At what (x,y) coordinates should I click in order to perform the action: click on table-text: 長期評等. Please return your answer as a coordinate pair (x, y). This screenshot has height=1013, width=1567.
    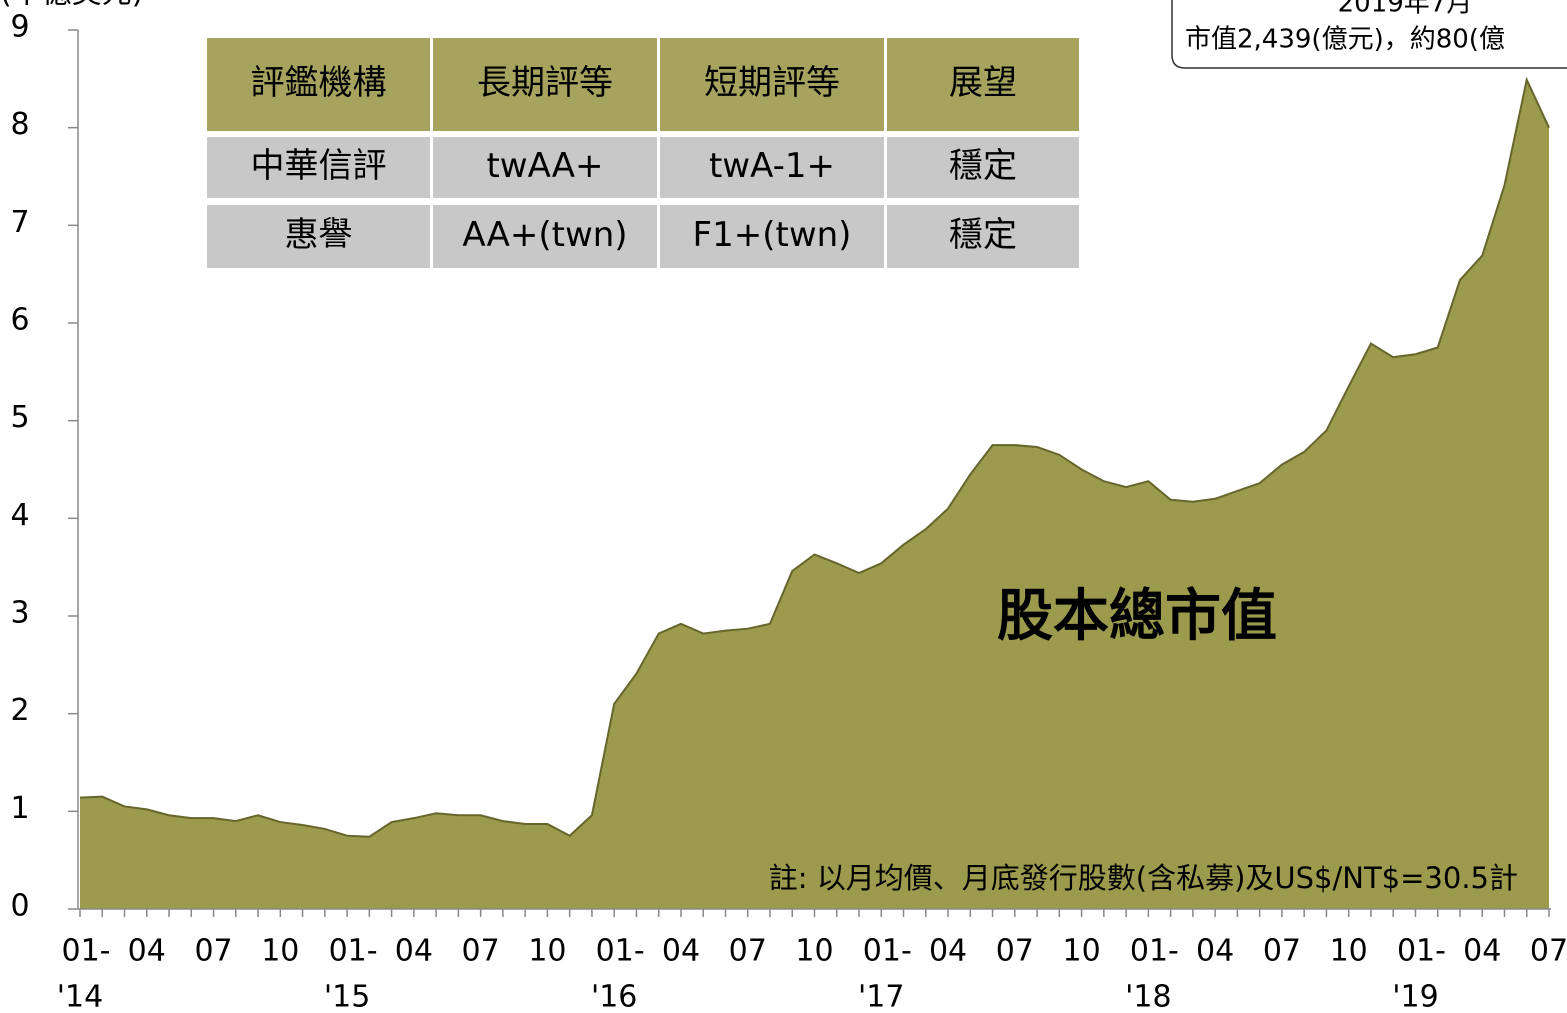
    Looking at the image, I should click on (545, 83).